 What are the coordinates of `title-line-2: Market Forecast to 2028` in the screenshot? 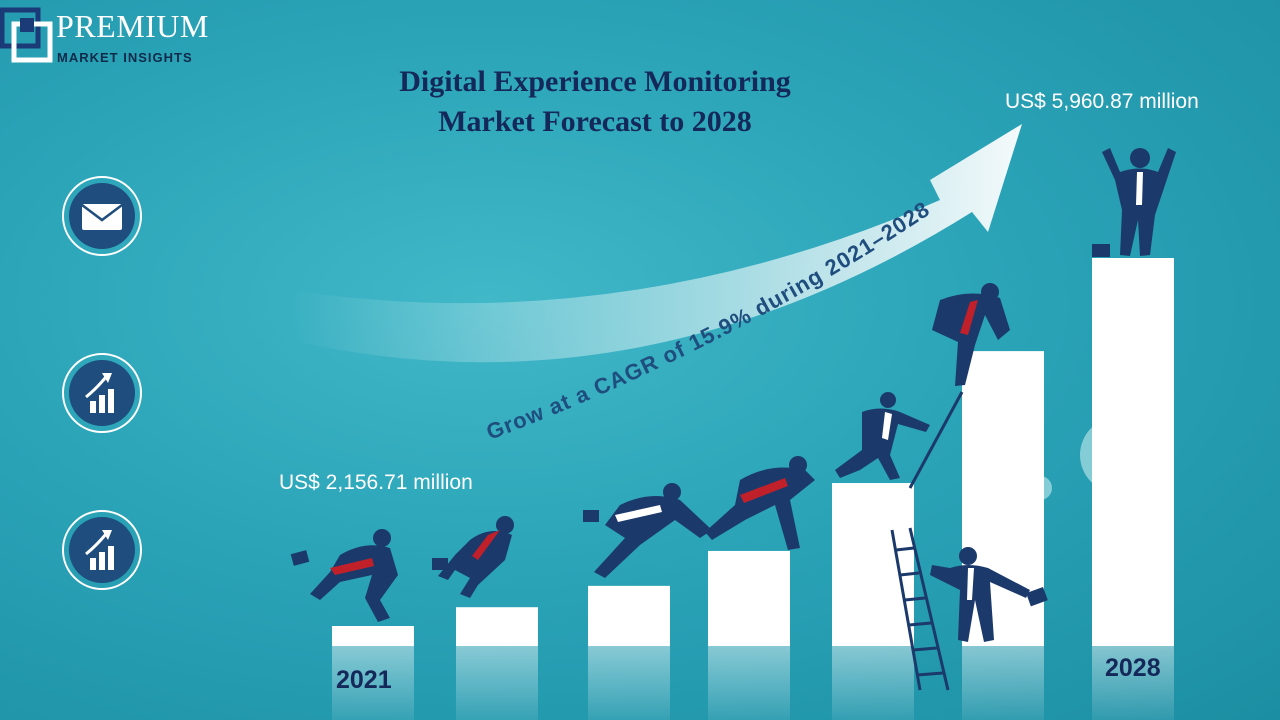 It's located at (595, 121).